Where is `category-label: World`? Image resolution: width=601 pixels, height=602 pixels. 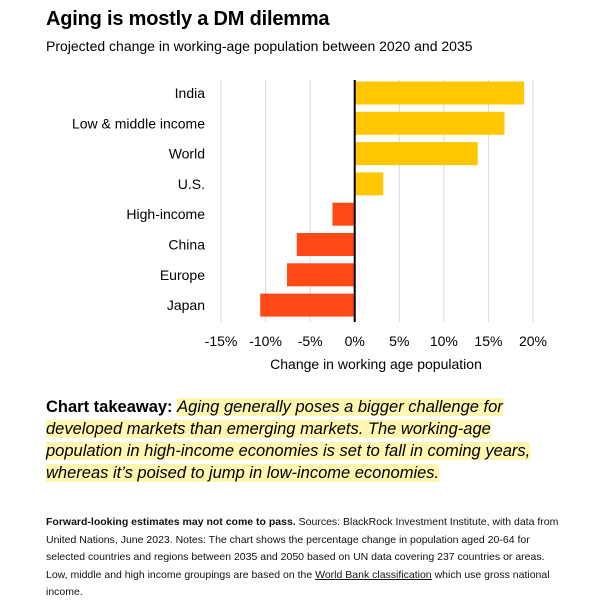
category-label: World is located at coordinates (187, 154).